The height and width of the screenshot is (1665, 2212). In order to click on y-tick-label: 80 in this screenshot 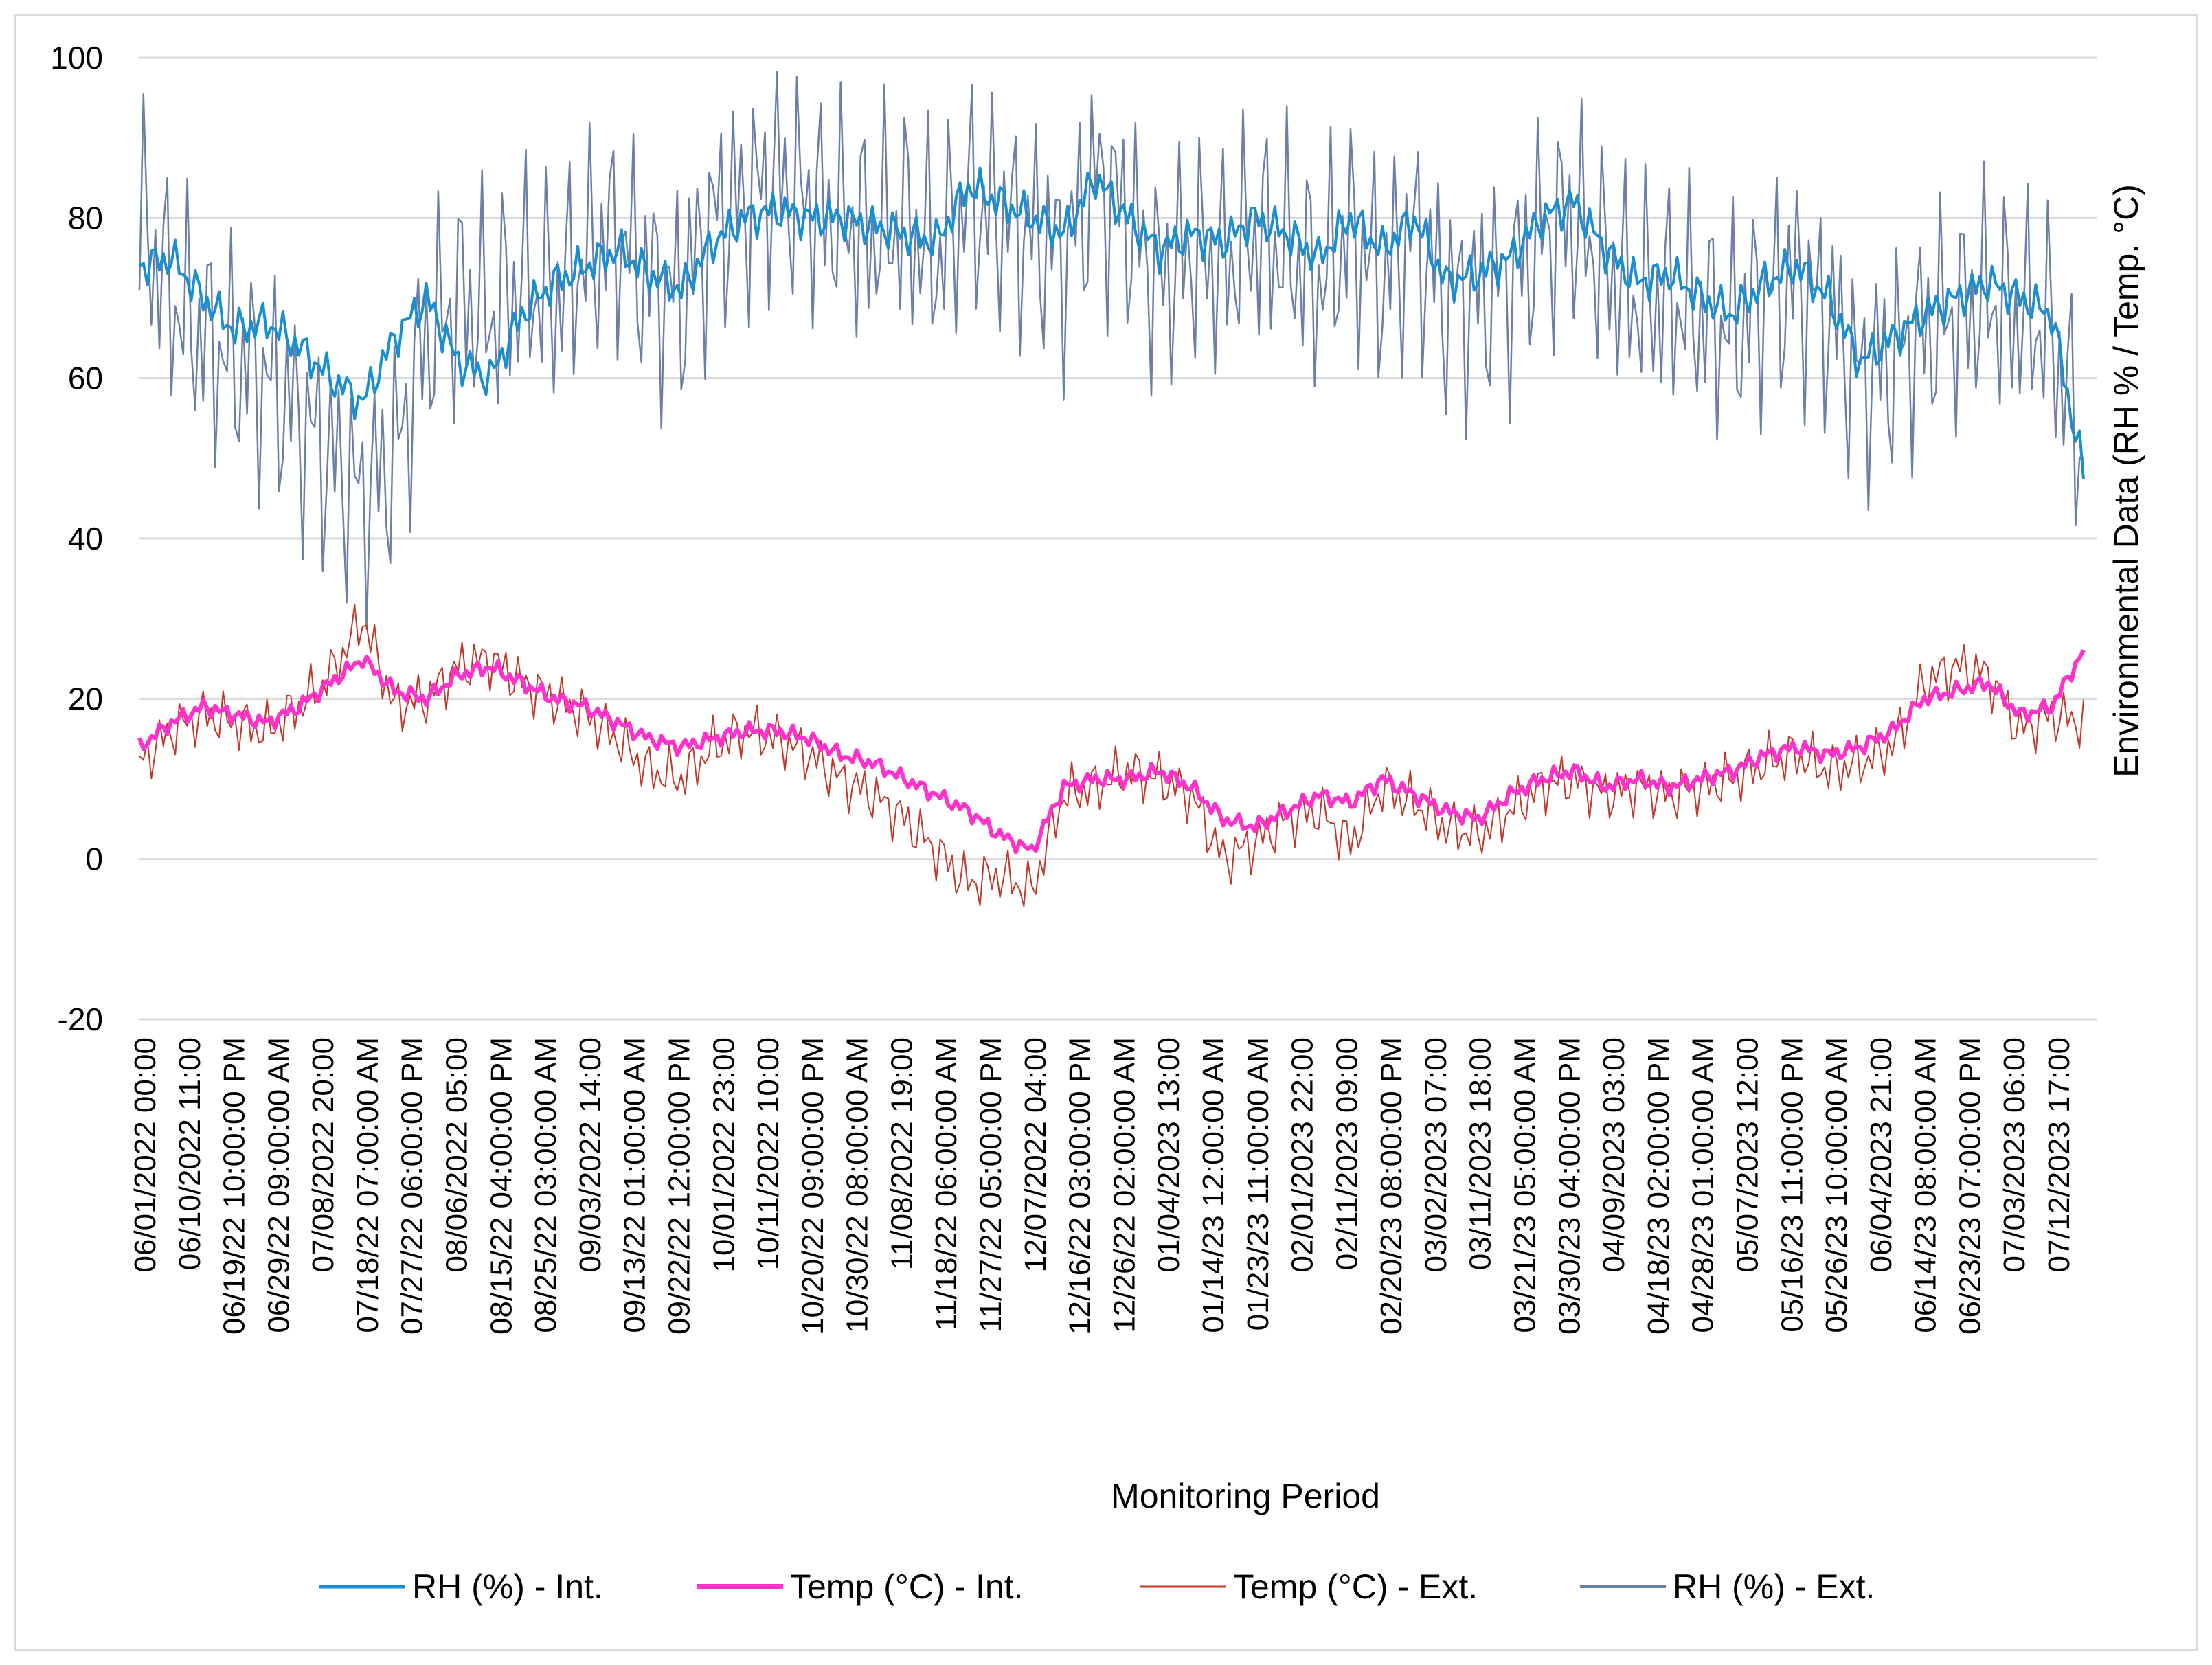, I will do `click(85, 218)`.